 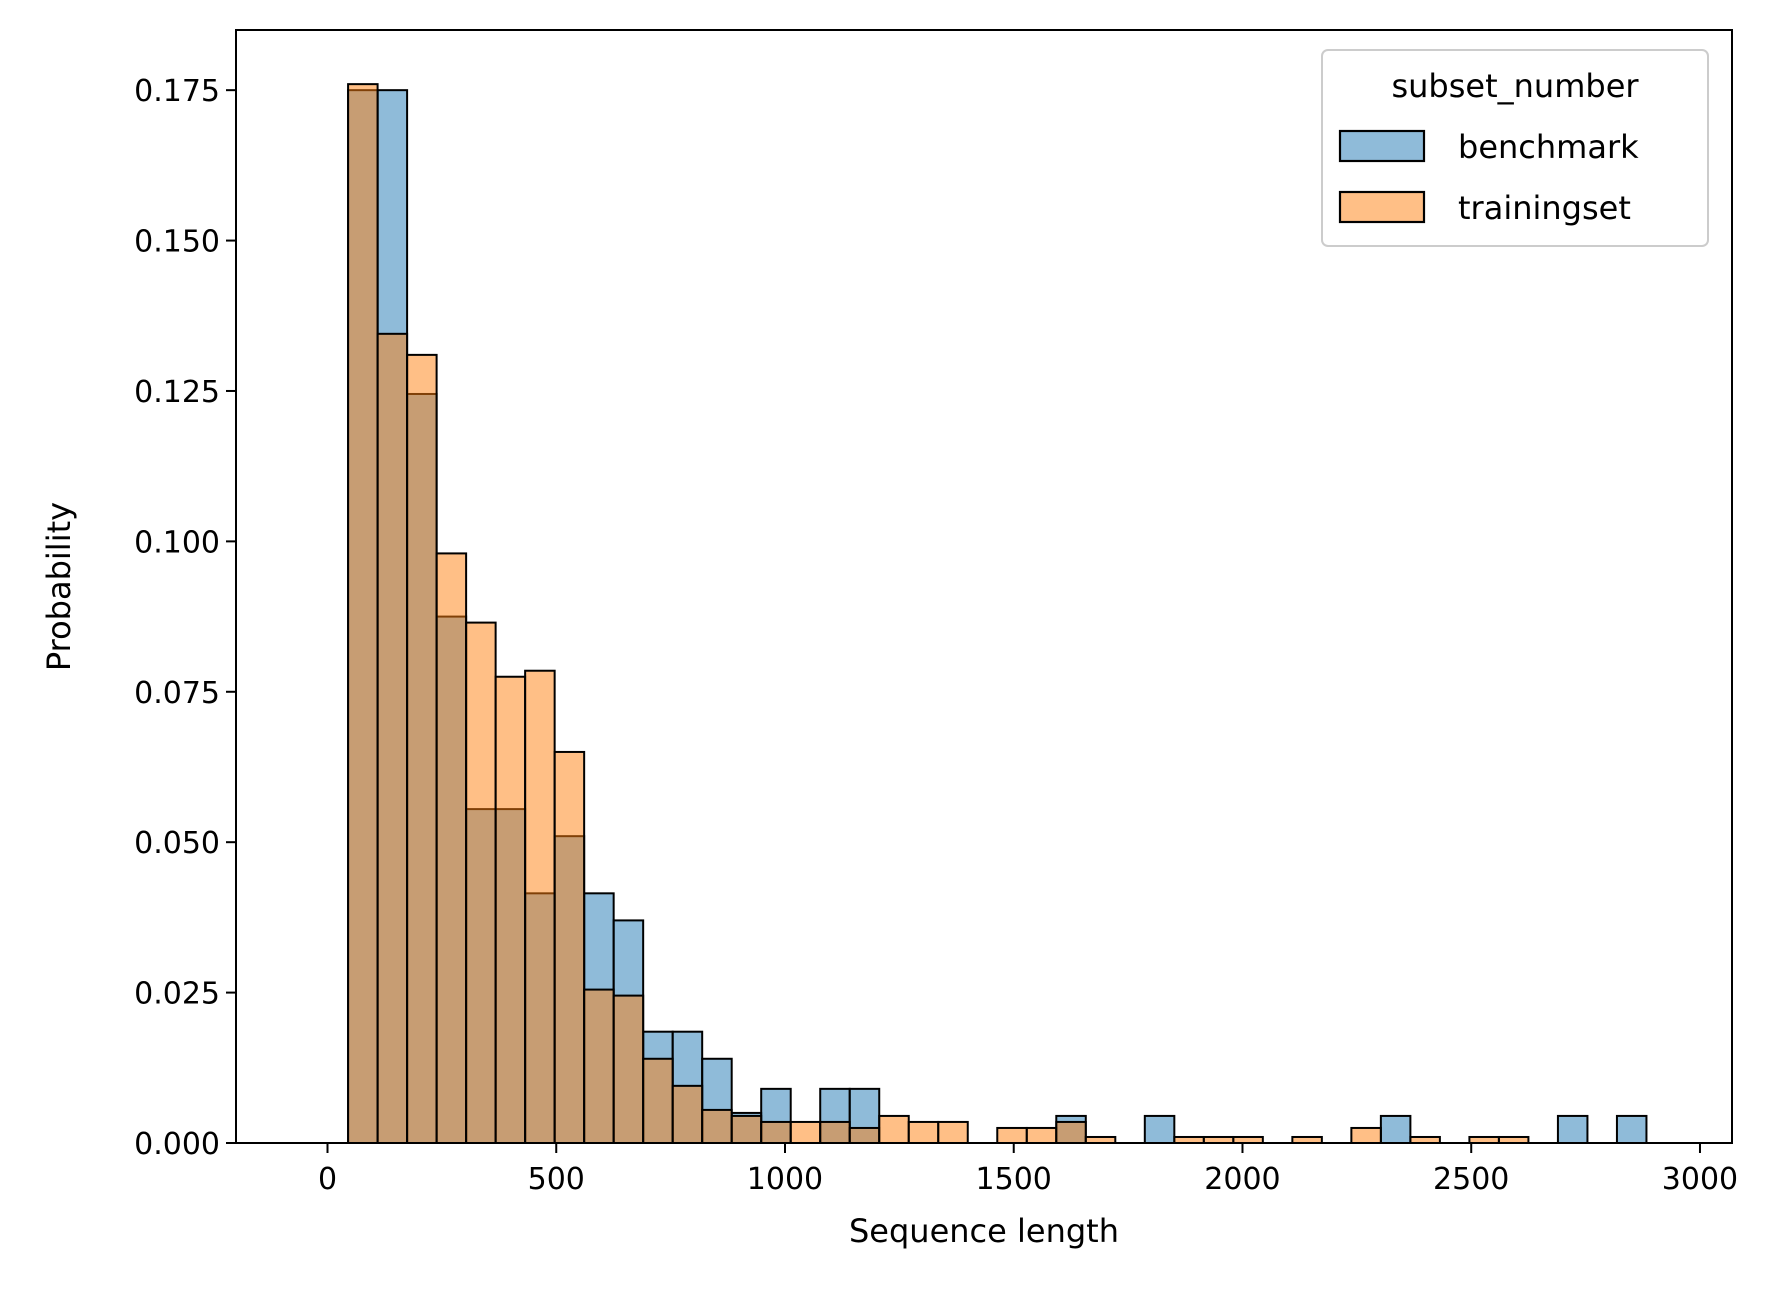 I want to click on legend-label-trainingset: trainingset, so click(x=1544, y=208).